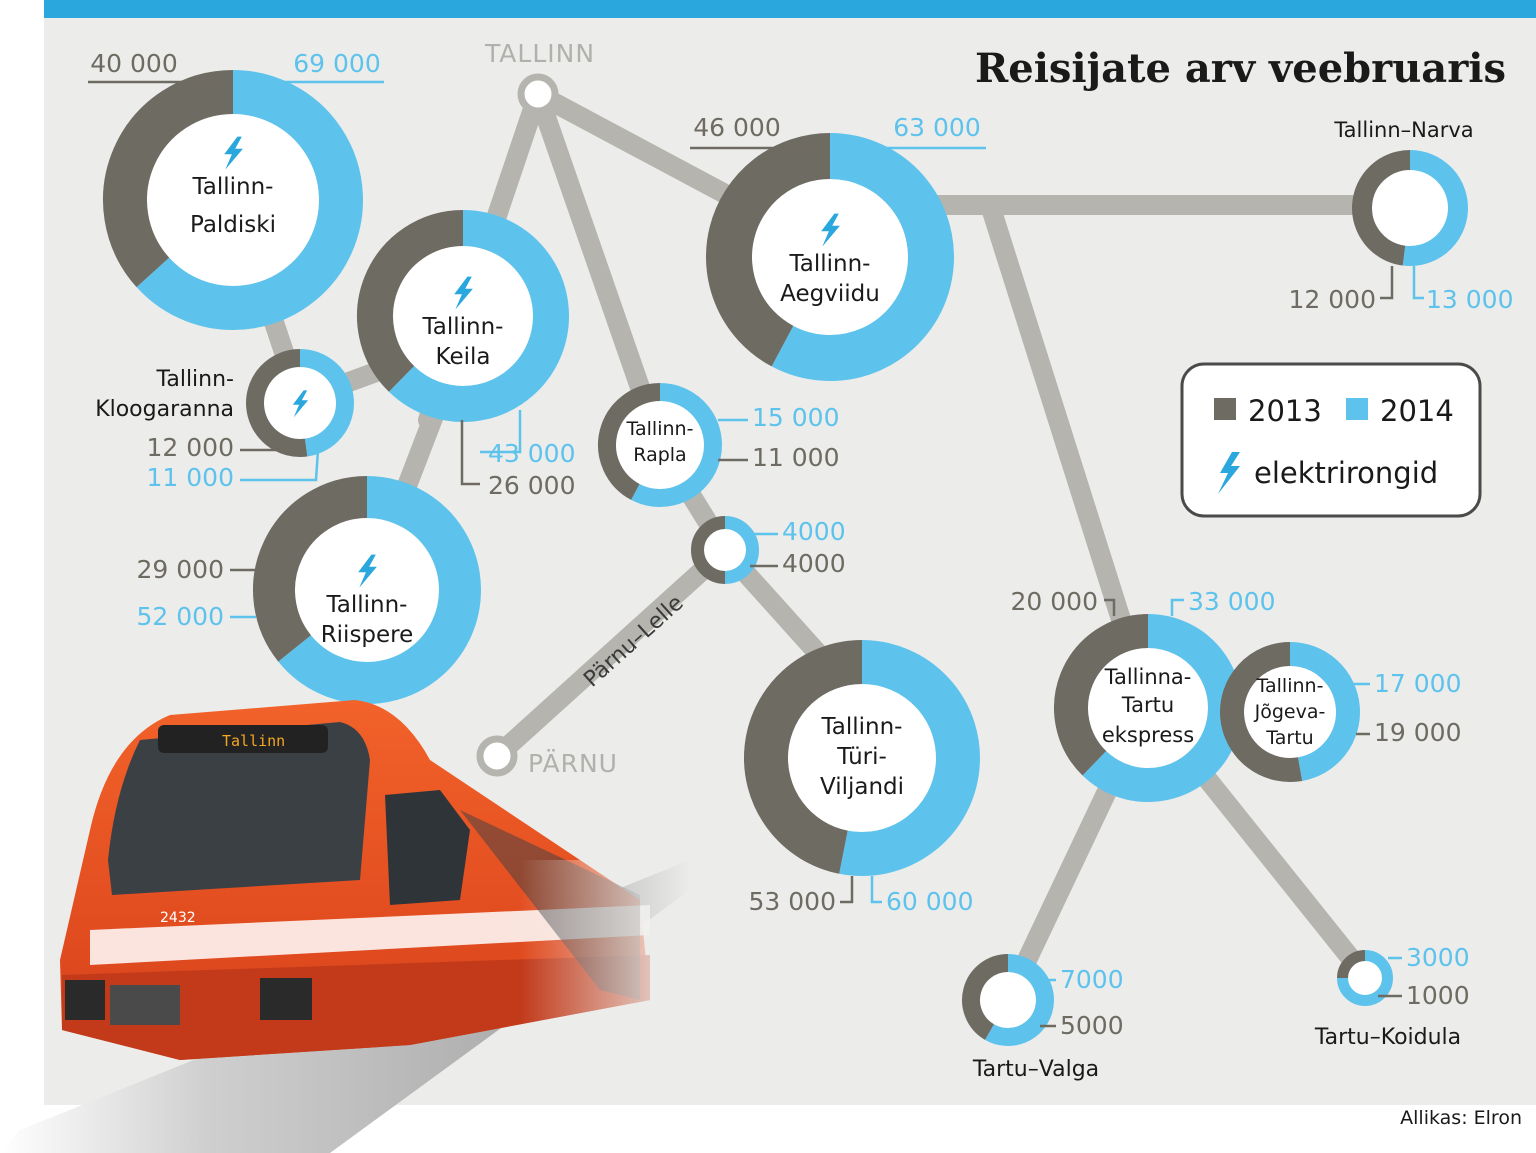  Describe the element at coordinates (180, 569) in the screenshot. I see `value-label-2013: 29 000` at that location.